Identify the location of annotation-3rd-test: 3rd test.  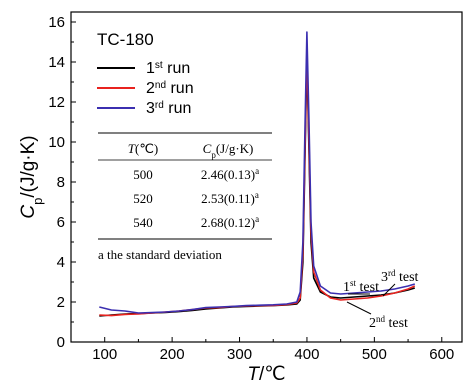
(400, 276).